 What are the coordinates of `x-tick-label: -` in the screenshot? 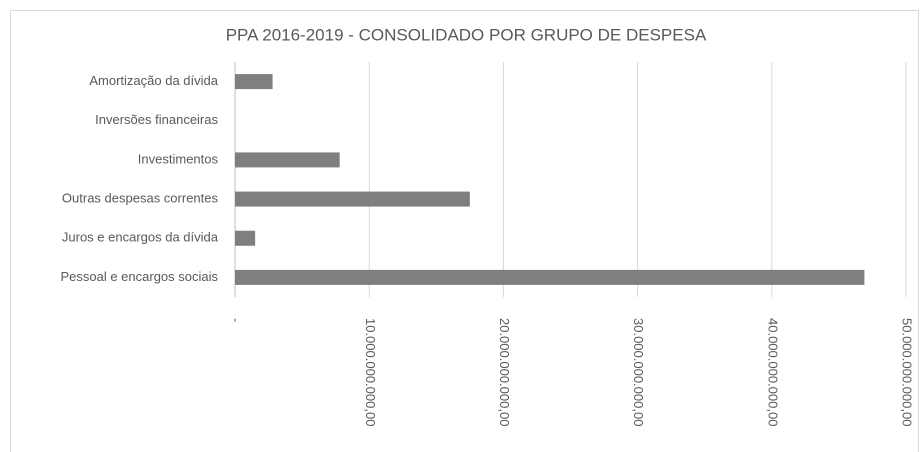 It's located at (236, 320).